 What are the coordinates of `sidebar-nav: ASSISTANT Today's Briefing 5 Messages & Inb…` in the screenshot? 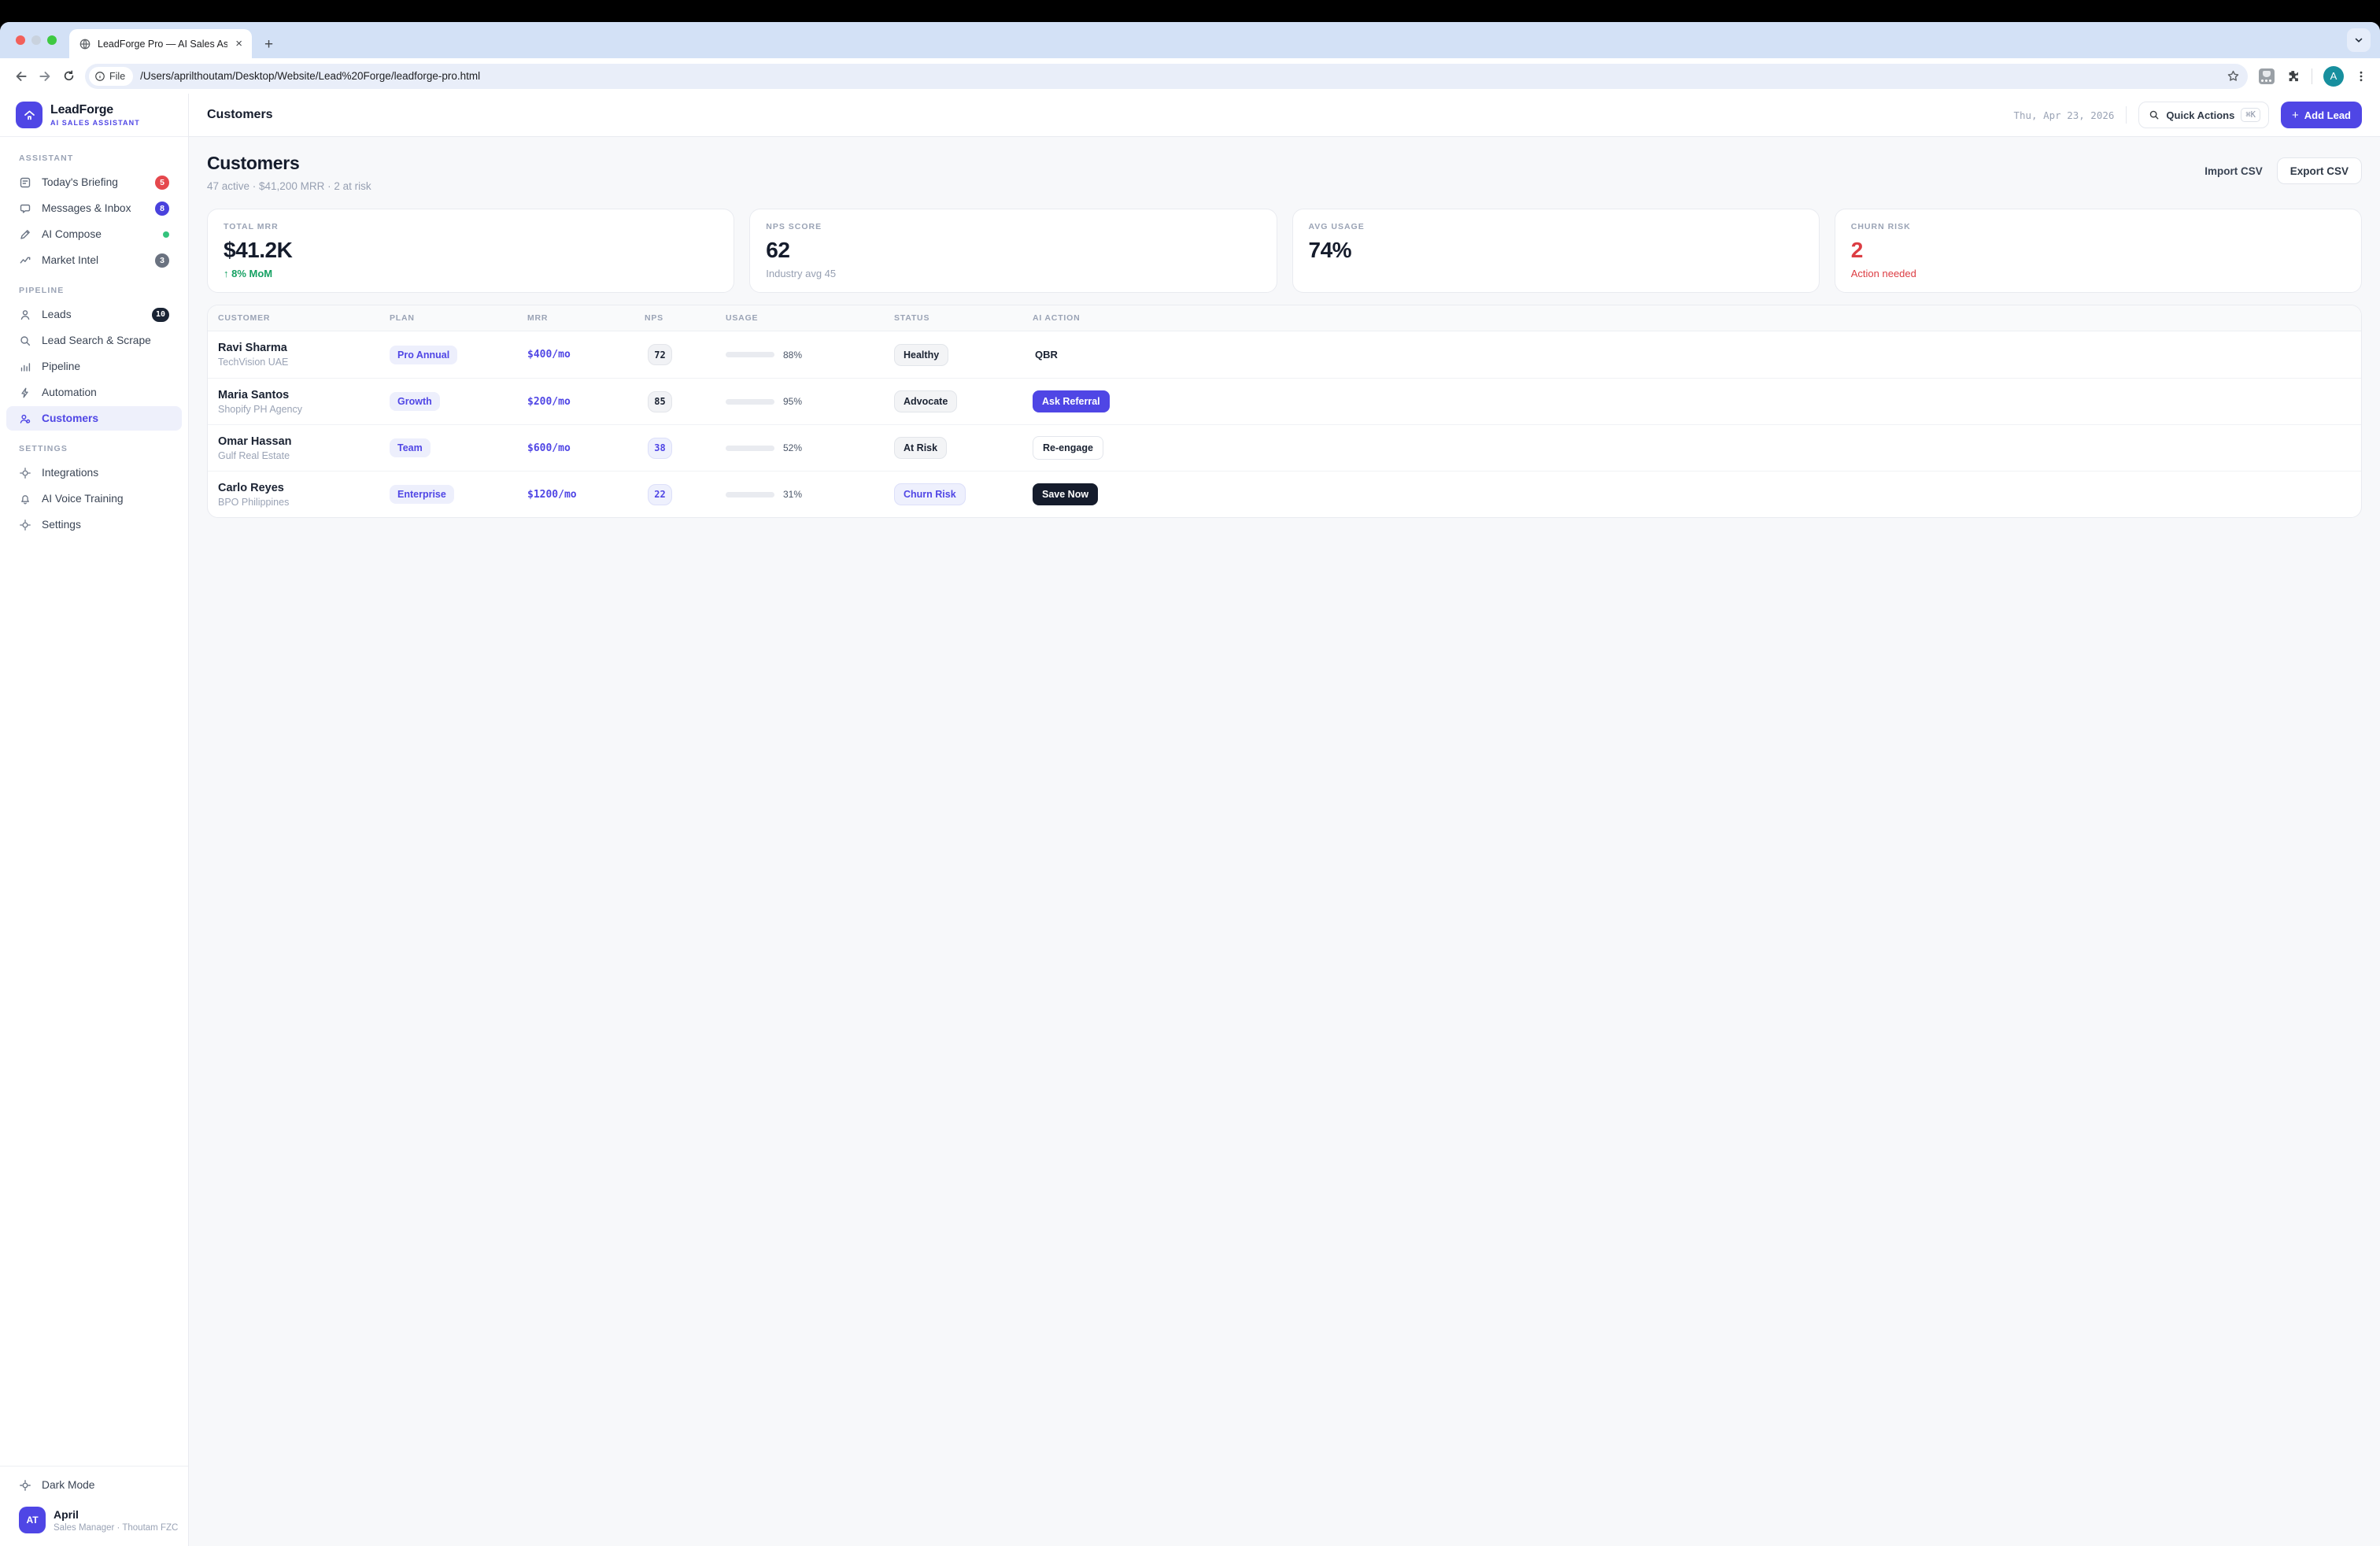 It's located at (94, 801).